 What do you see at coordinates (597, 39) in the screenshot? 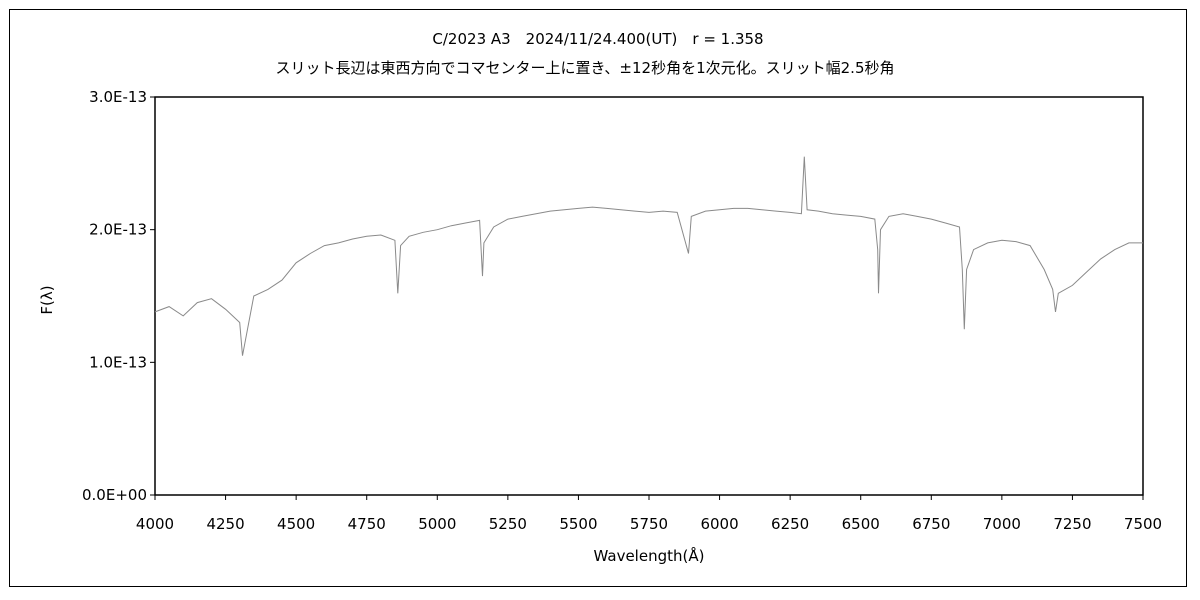
I see `chart-title: C/2023 A3 2024/11/24.400(UT) r = 1.358` at bounding box center [597, 39].